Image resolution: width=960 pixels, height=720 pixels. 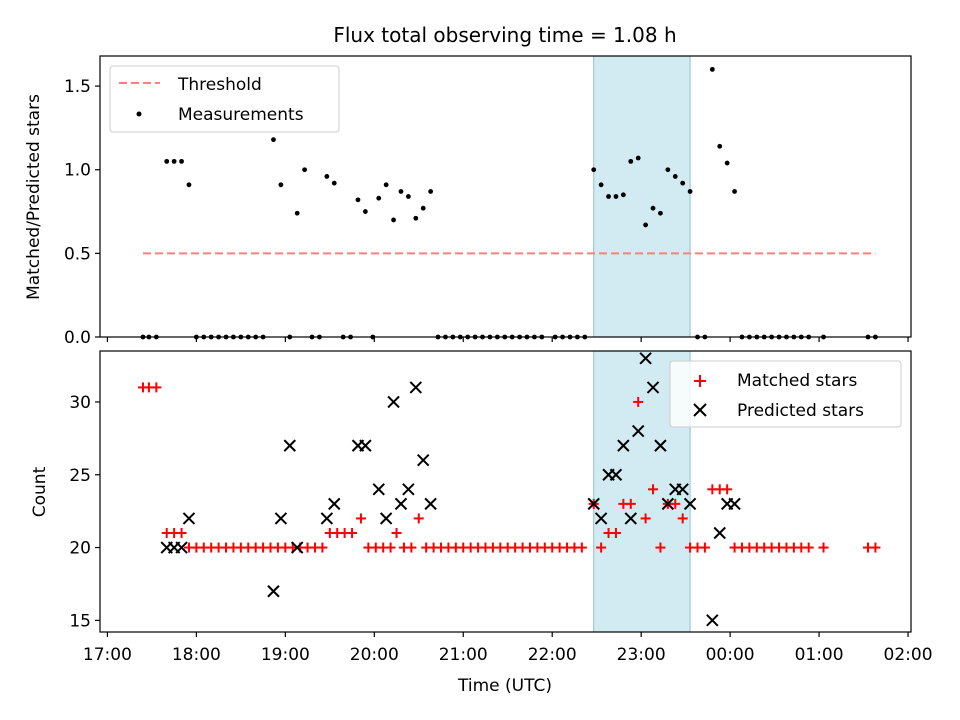 What do you see at coordinates (219, 85) in the screenshot?
I see `threshold-legend-label: Threshold` at bounding box center [219, 85].